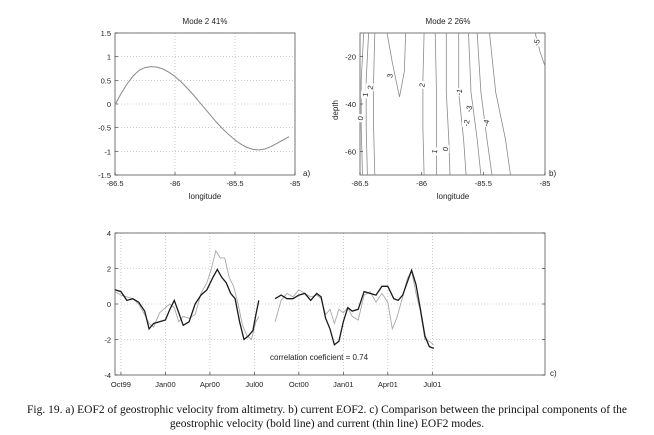  Describe the element at coordinates (299, 384) in the screenshot. I see `x-tick-label: Oct00` at that location.